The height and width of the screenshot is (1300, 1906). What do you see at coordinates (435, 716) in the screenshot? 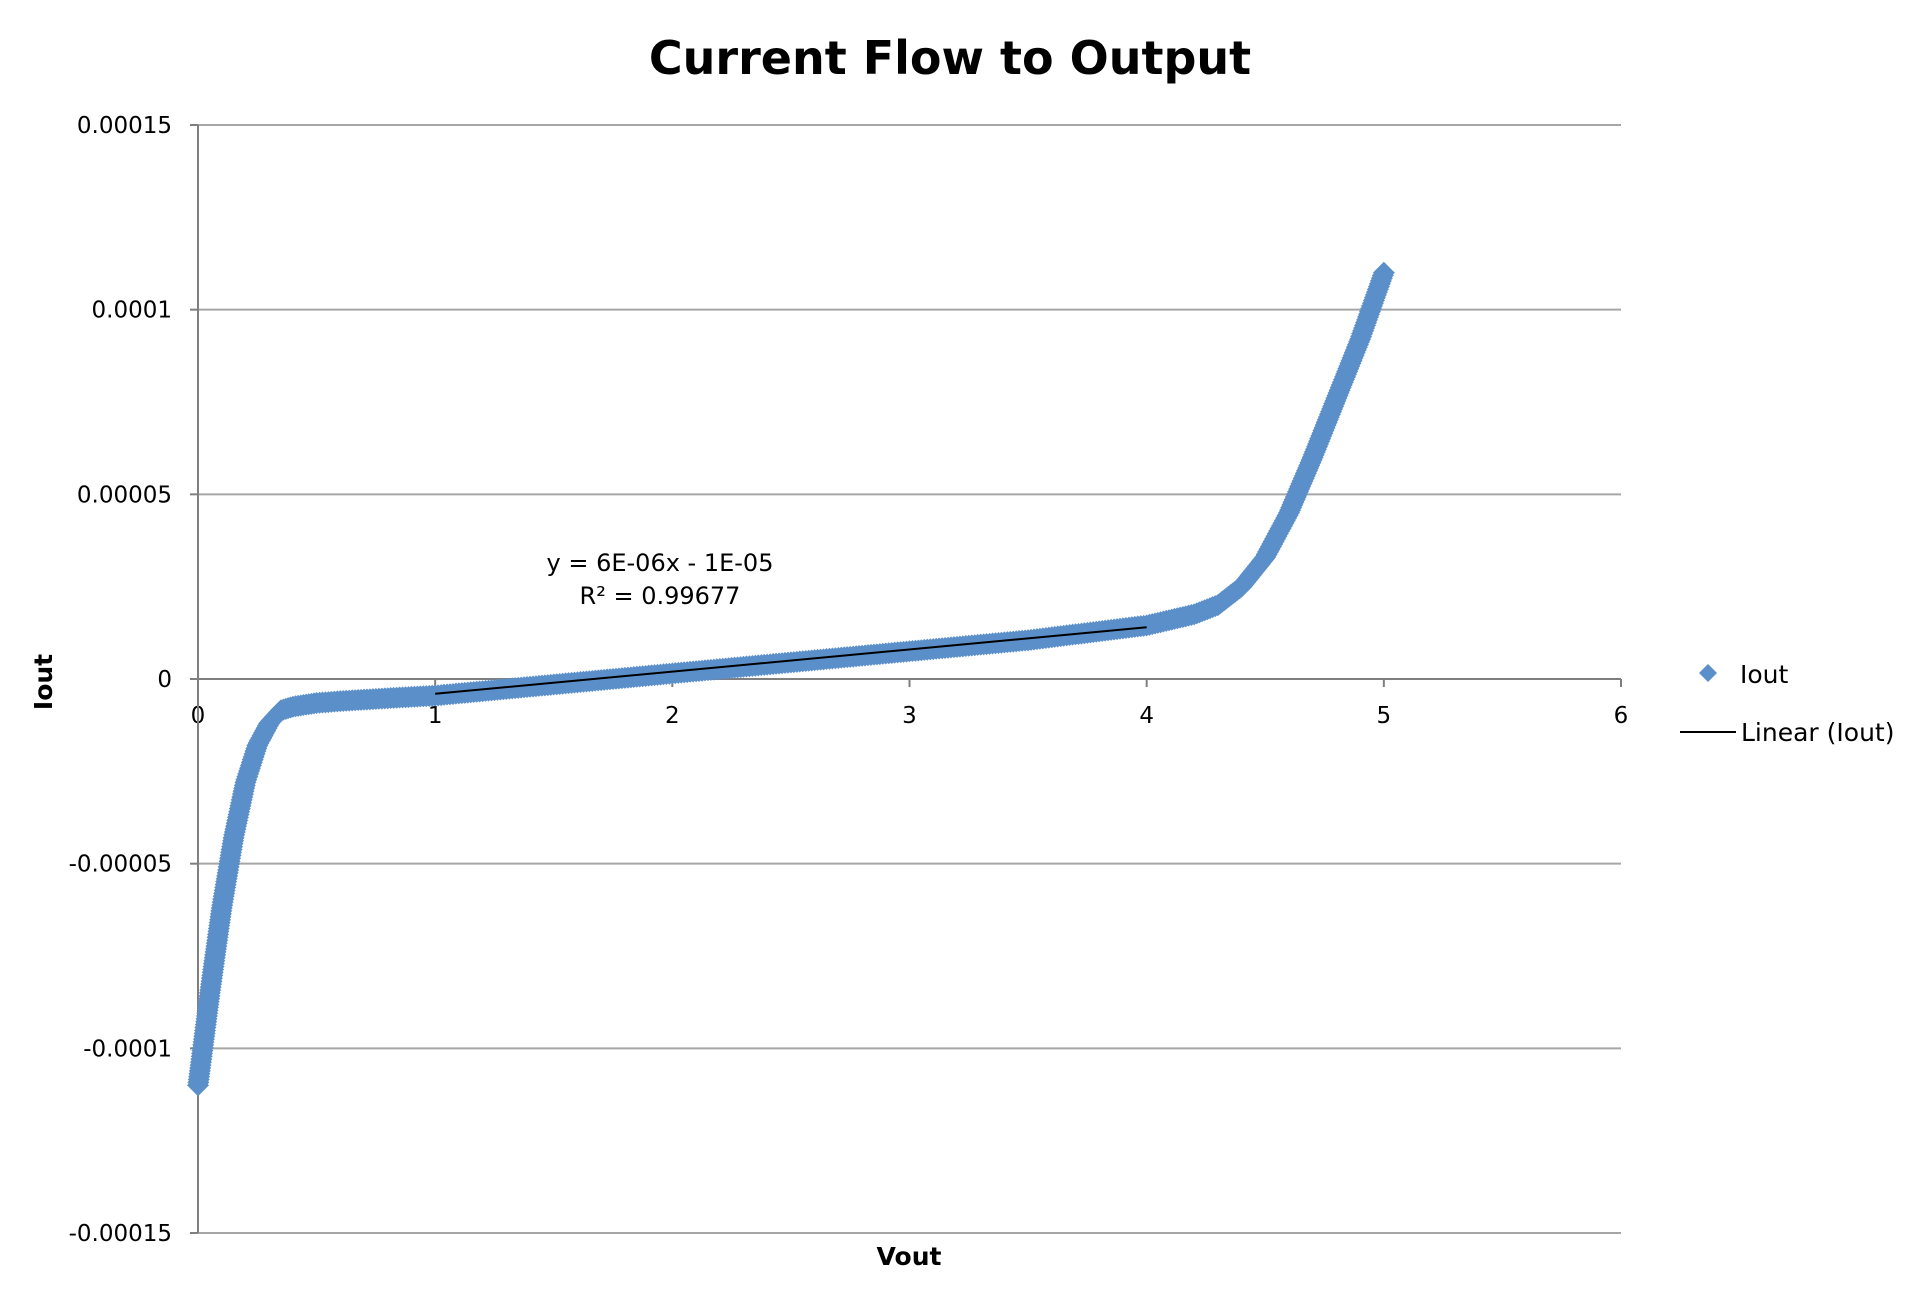
I see `x-tick-label: 1` at bounding box center [435, 716].